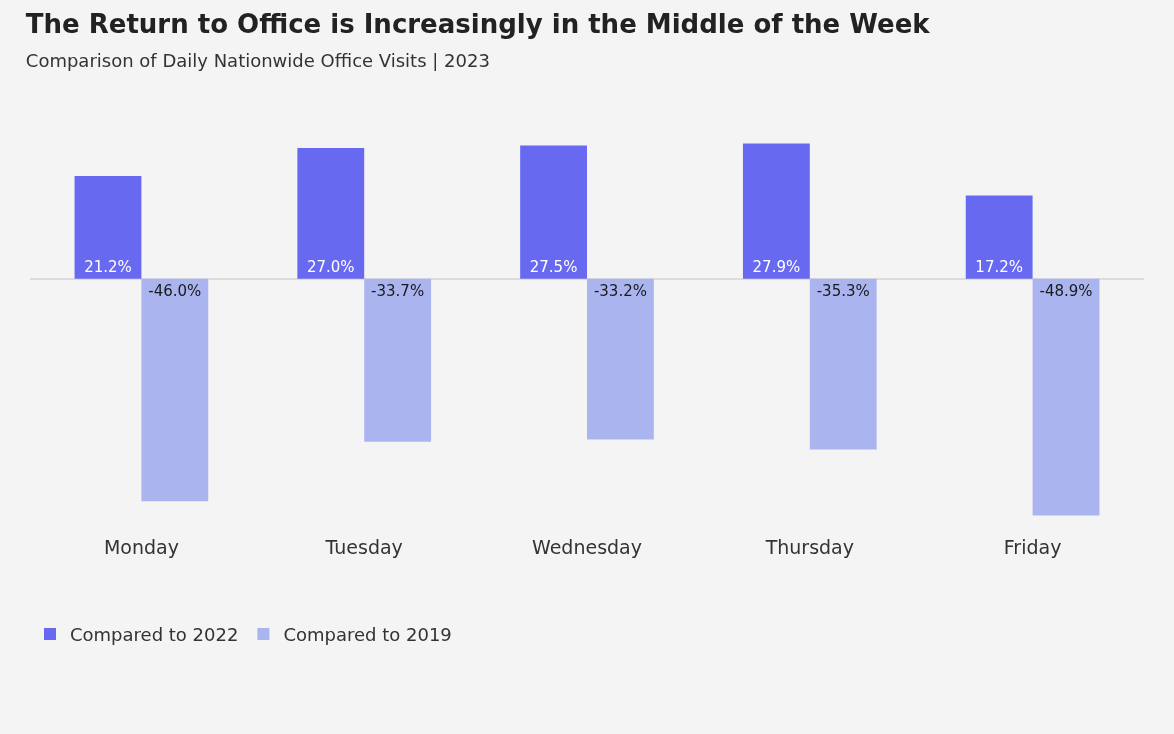 The height and width of the screenshot is (734, 1174). I want to click on data-label: 17.2%, so click(999, 266).